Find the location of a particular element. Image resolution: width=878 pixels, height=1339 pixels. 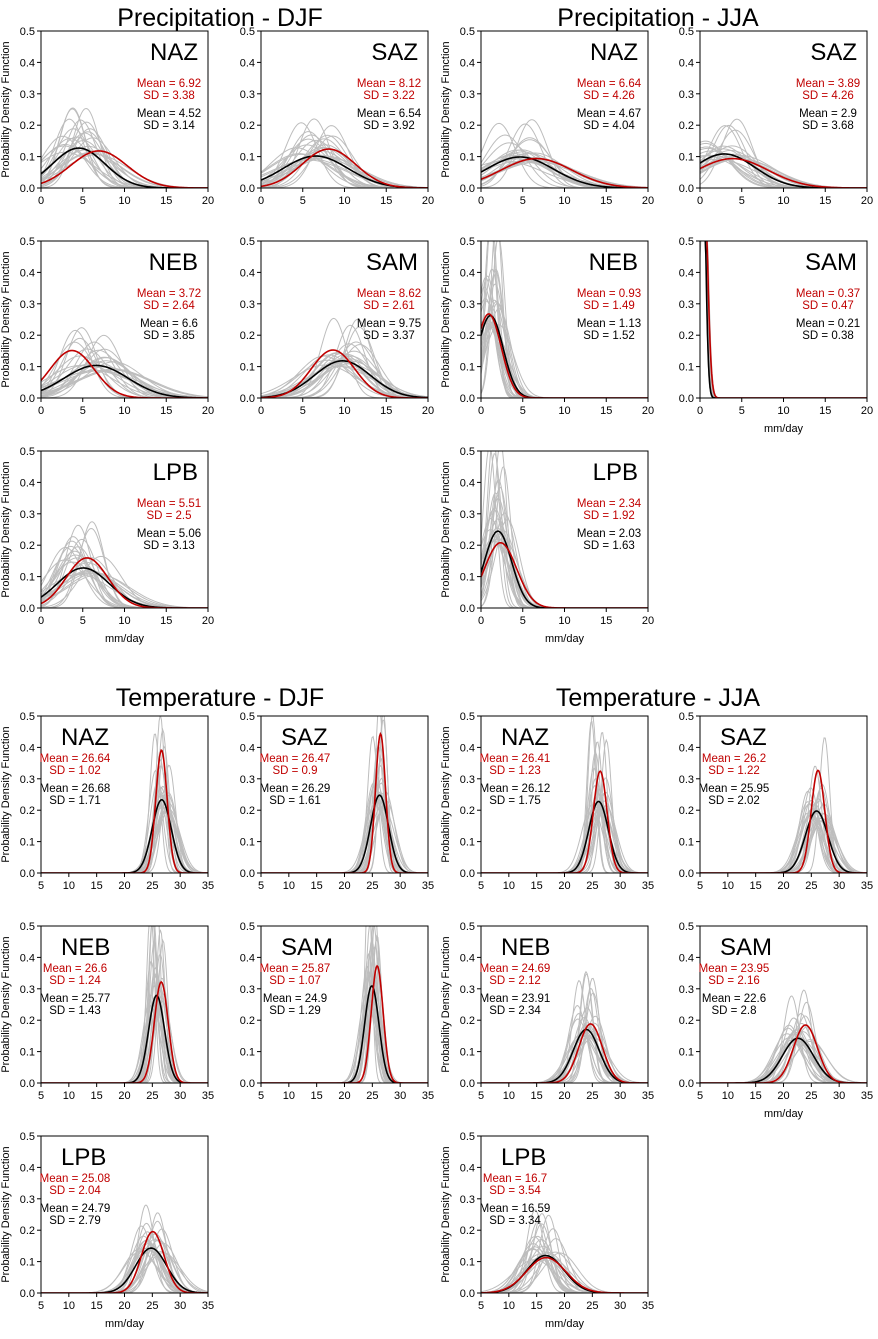

model-mean-label: Mean = 24.9 is located at coordinates (295, 999).